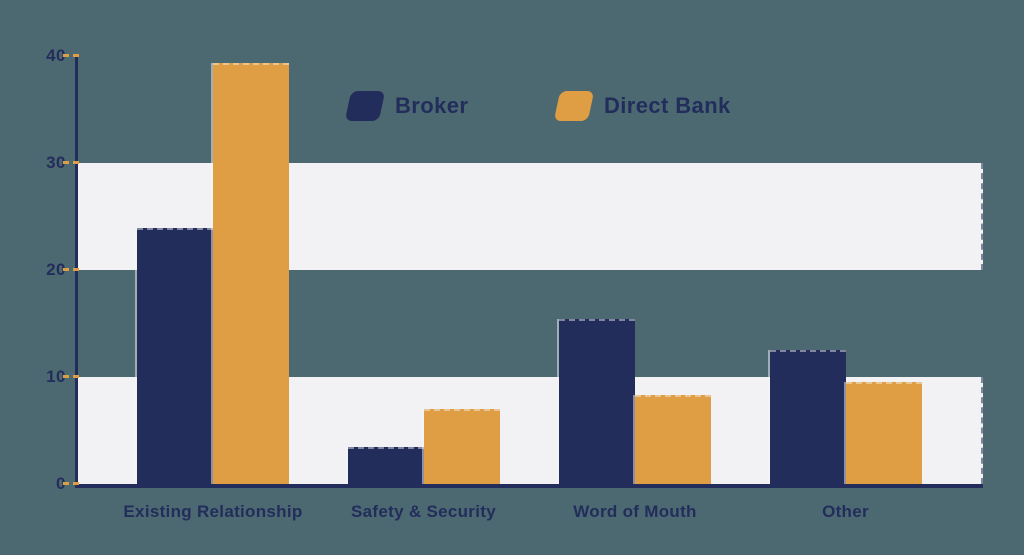 The height and width of the screenshot is (555, 1024). I want to click on x-axis-label-safety-security: Safety & Security, so click(423, 511).